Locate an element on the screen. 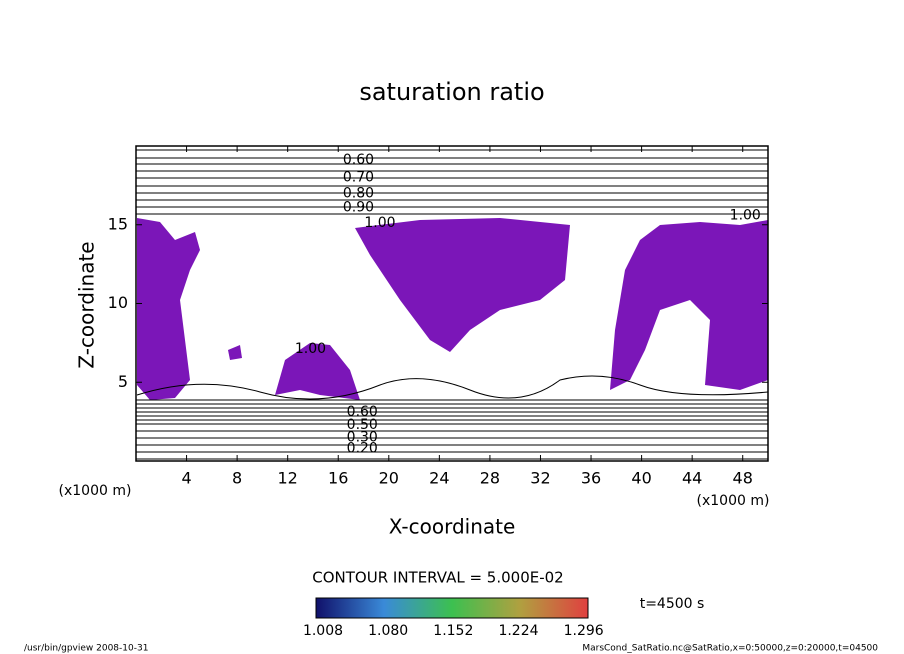  colorbar is located at coordinates (452, 608).